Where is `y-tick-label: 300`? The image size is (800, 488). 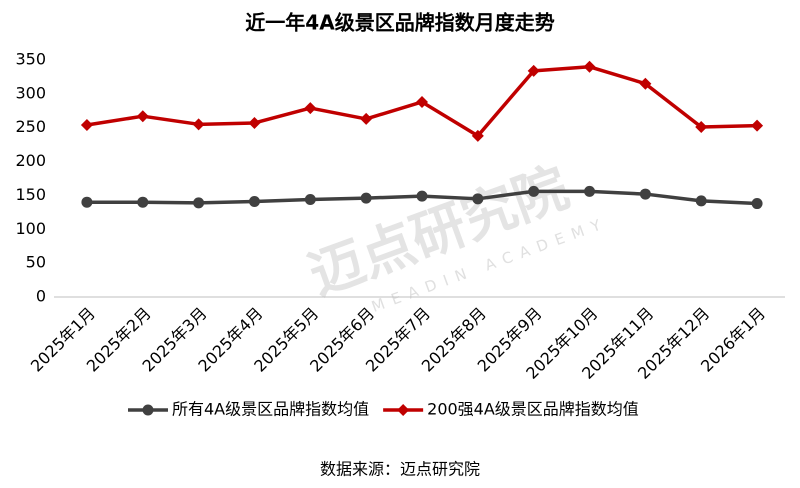
y-tick-label: 300 is located at coordinates (30, 92).